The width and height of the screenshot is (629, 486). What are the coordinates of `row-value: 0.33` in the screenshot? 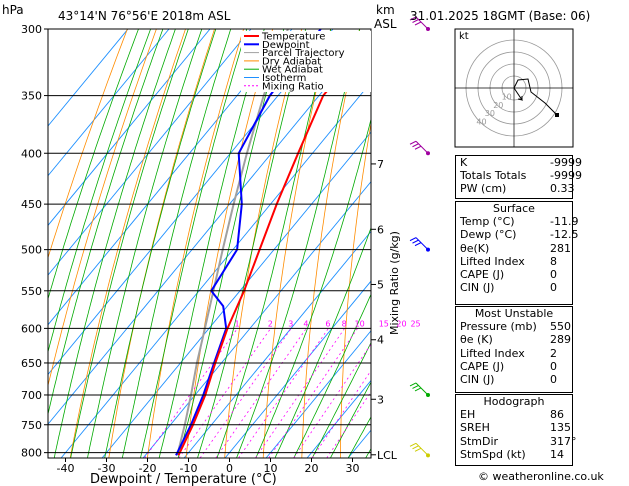 It's located at (562, 189).